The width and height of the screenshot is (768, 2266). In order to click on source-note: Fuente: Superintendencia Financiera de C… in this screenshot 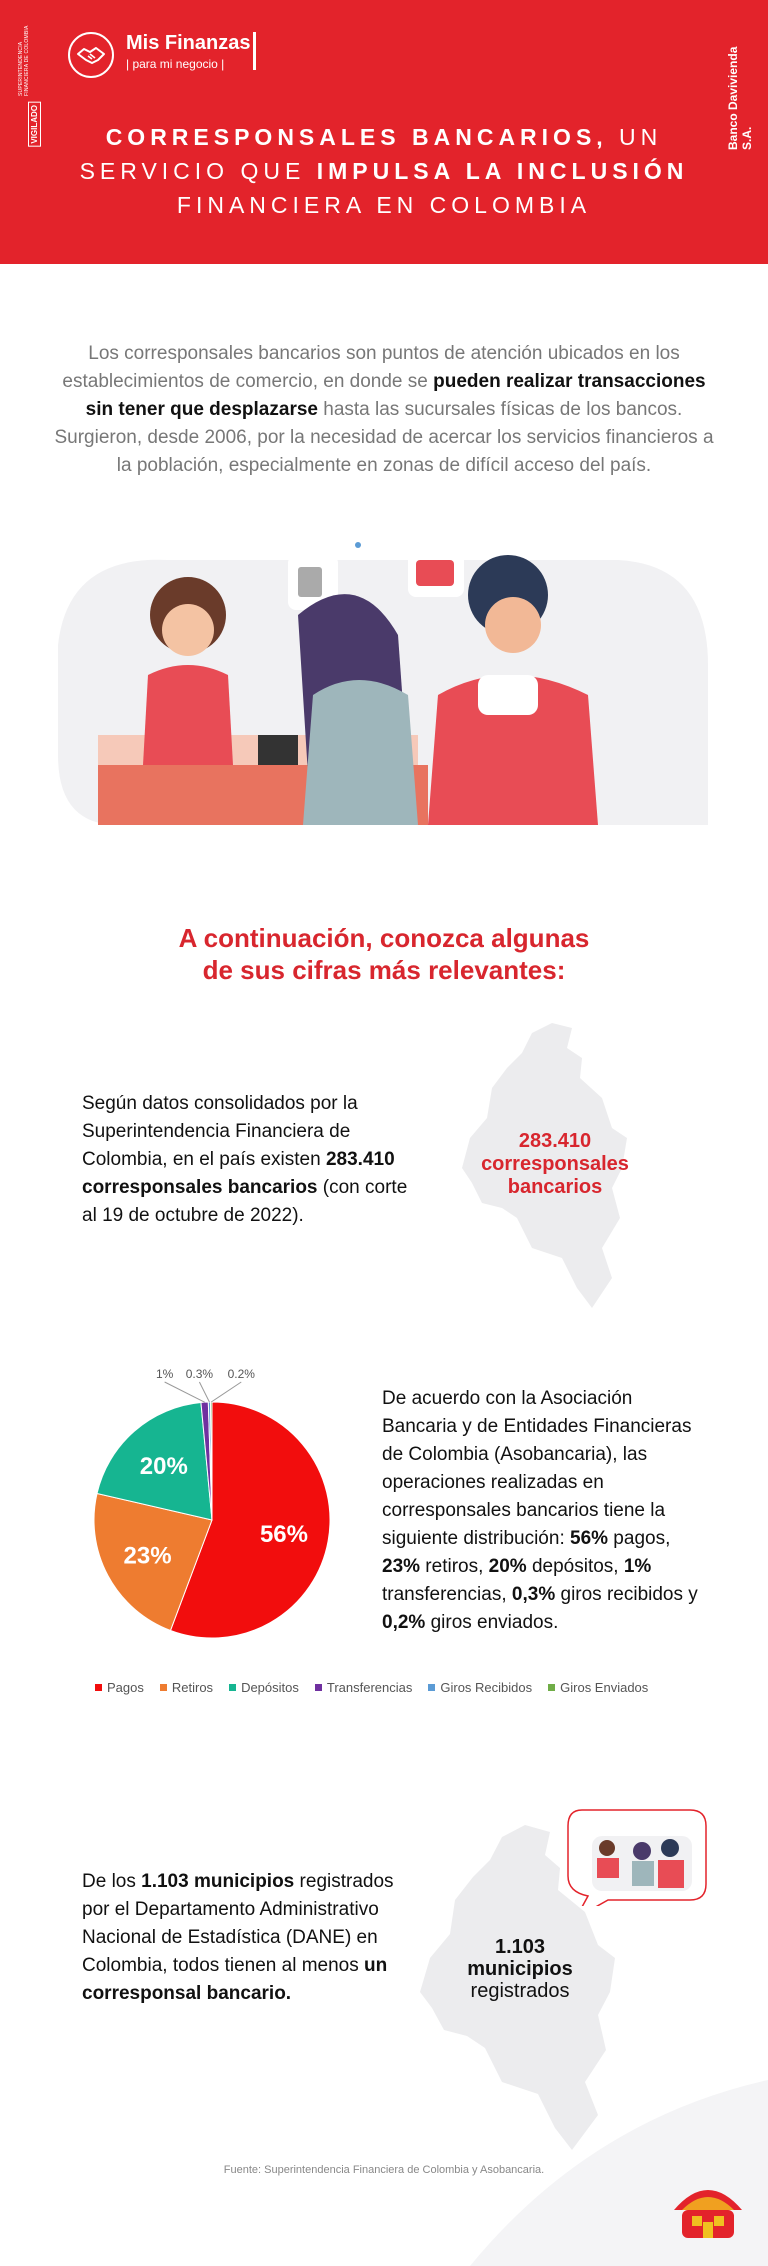, I will do `click(384, 2170)`.